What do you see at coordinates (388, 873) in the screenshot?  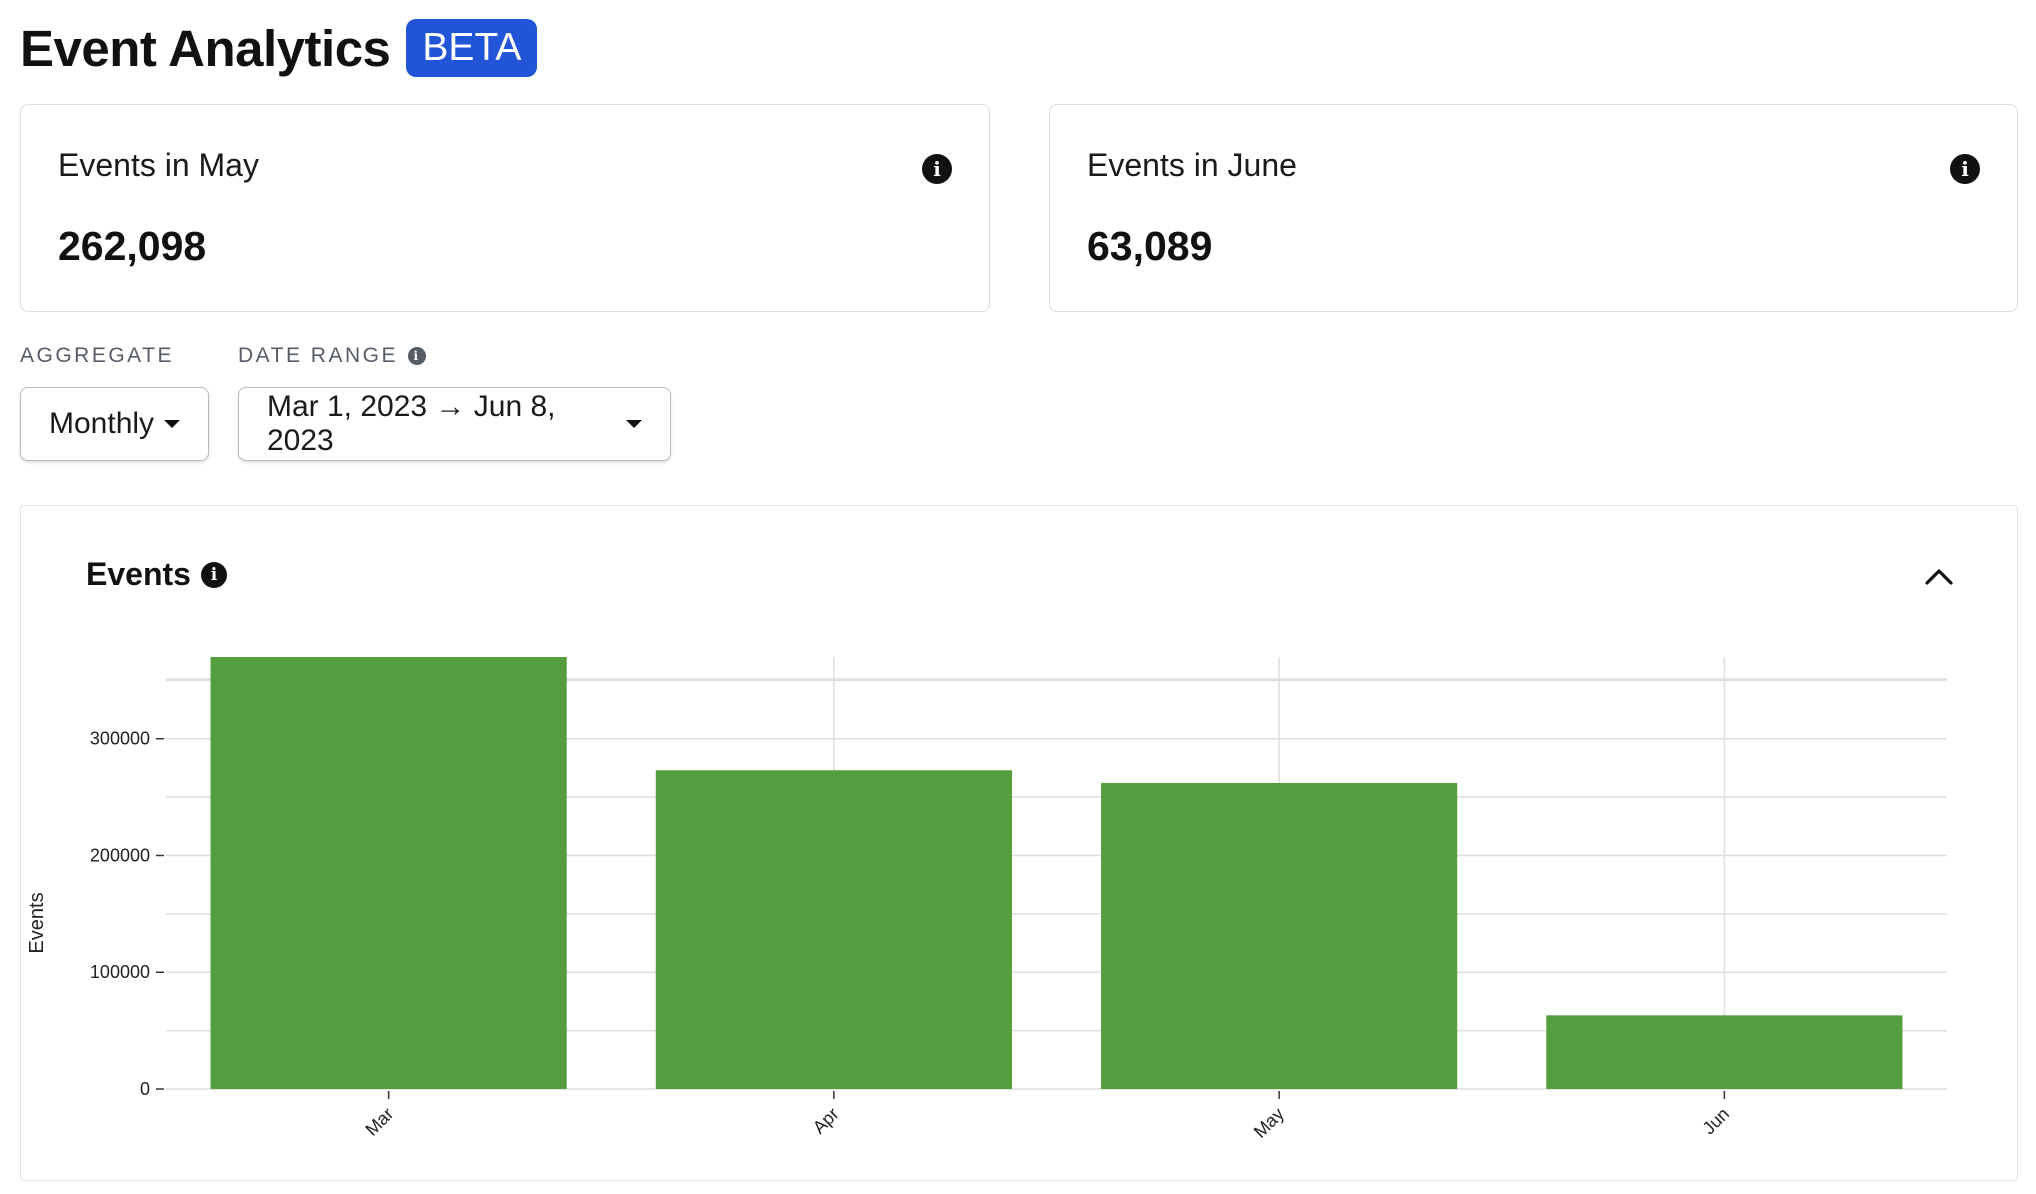 I see `bar-mar` at bounding box center [388, 873].